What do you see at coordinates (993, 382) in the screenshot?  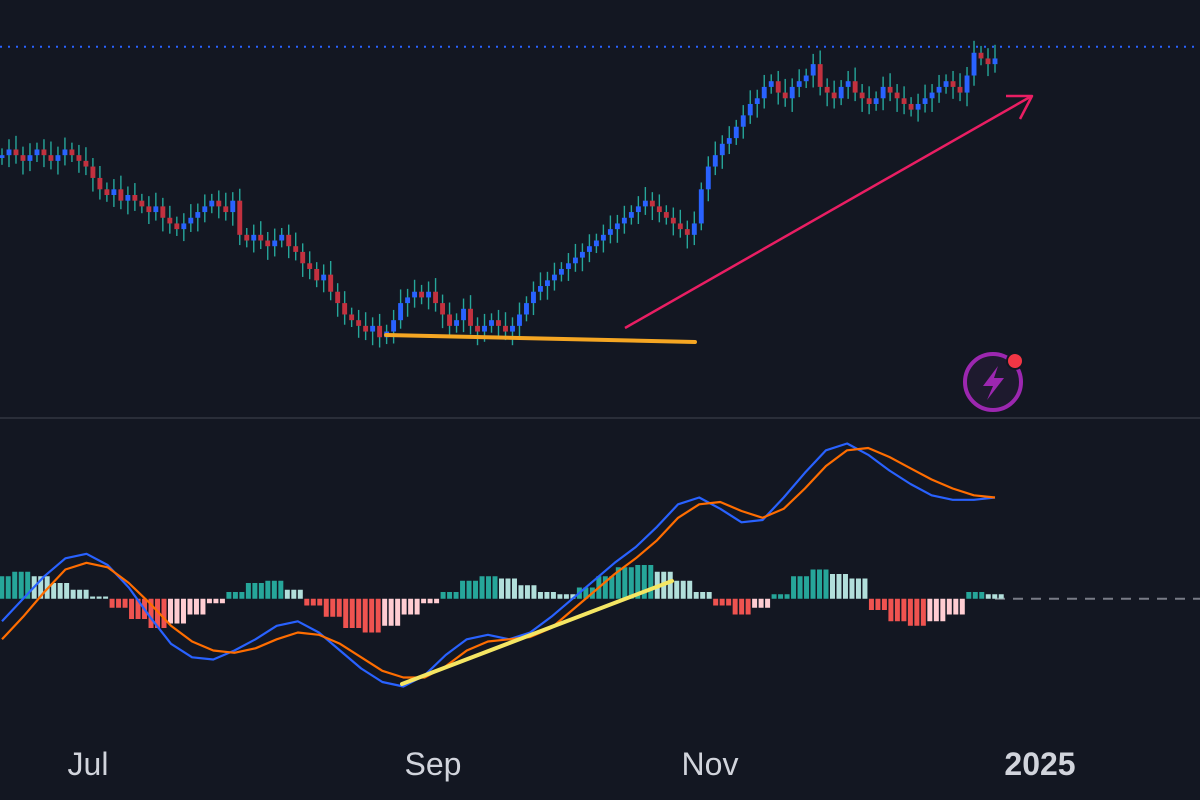 I see `lightning-icon` at bounding box center [993, 382].